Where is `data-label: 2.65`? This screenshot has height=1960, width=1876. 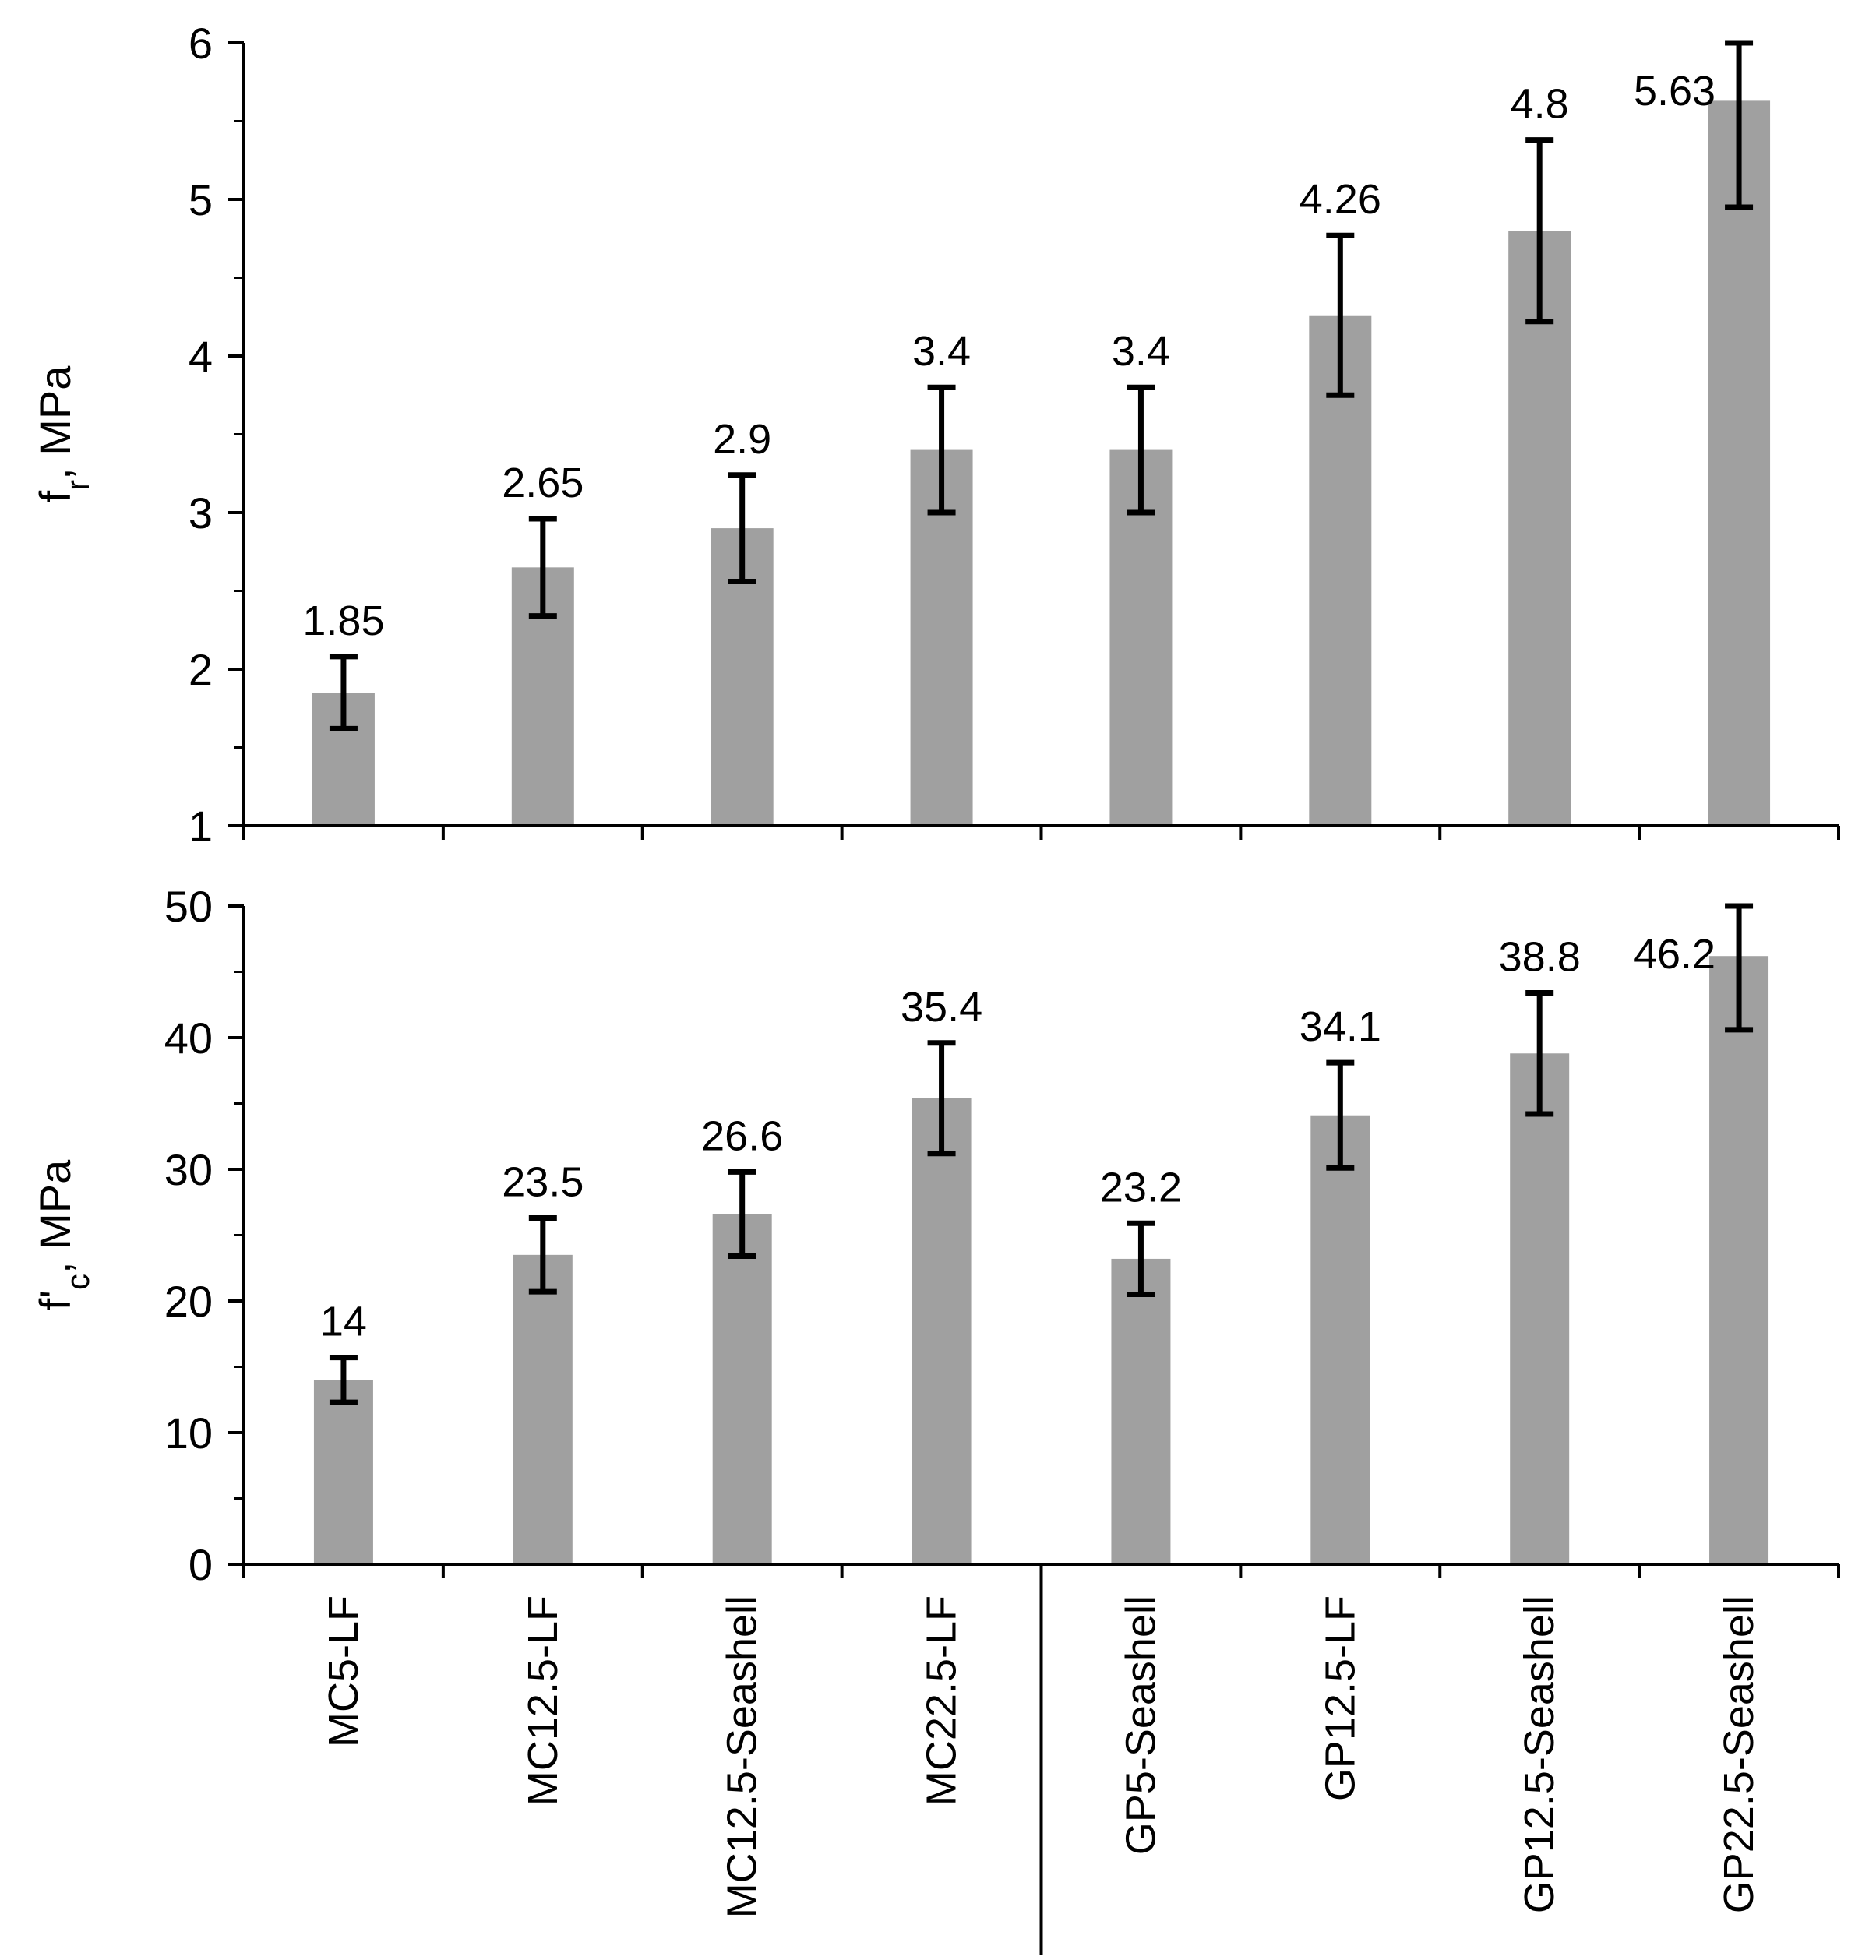
data-label: 2.65 is located at coordinates (543, 483).